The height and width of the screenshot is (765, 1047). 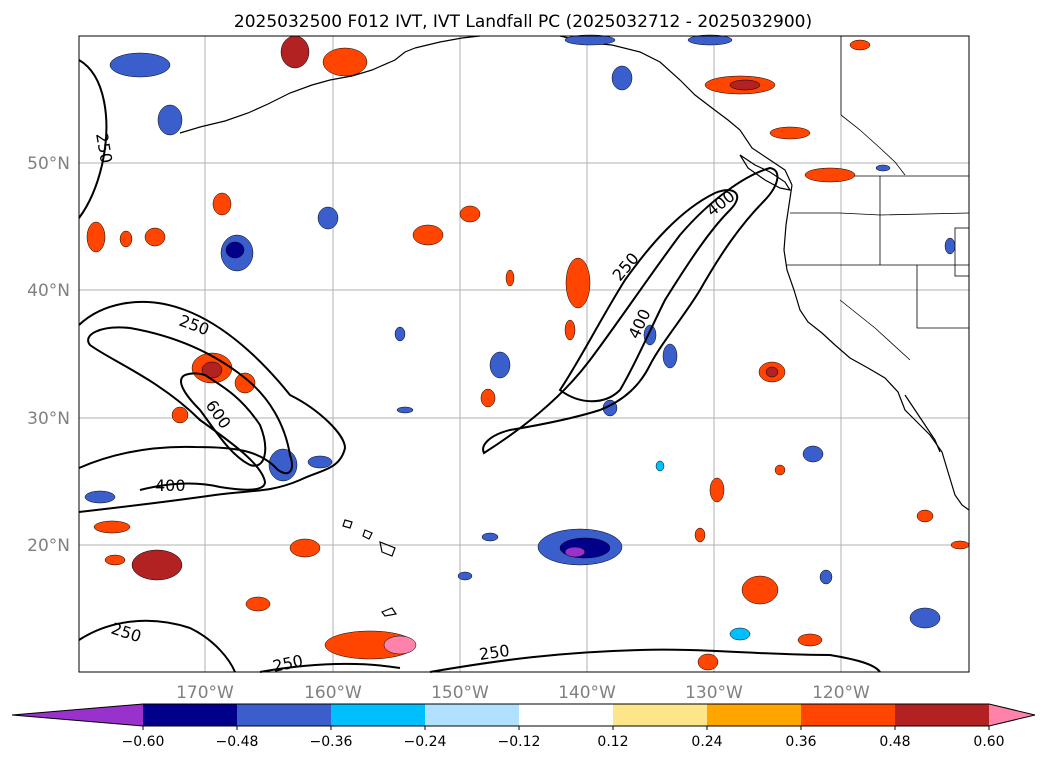 I want to click on lon-label-170w: 170°W, so click(x=205, y=693).